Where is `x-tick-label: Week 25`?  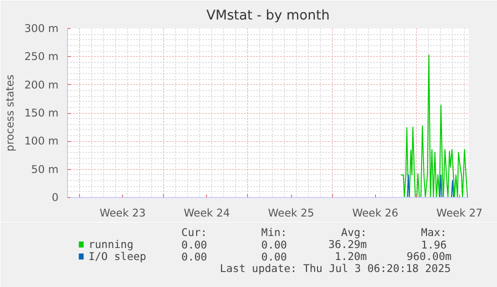 x-tick-label: Week 25 is located at coordinates (291, 213).